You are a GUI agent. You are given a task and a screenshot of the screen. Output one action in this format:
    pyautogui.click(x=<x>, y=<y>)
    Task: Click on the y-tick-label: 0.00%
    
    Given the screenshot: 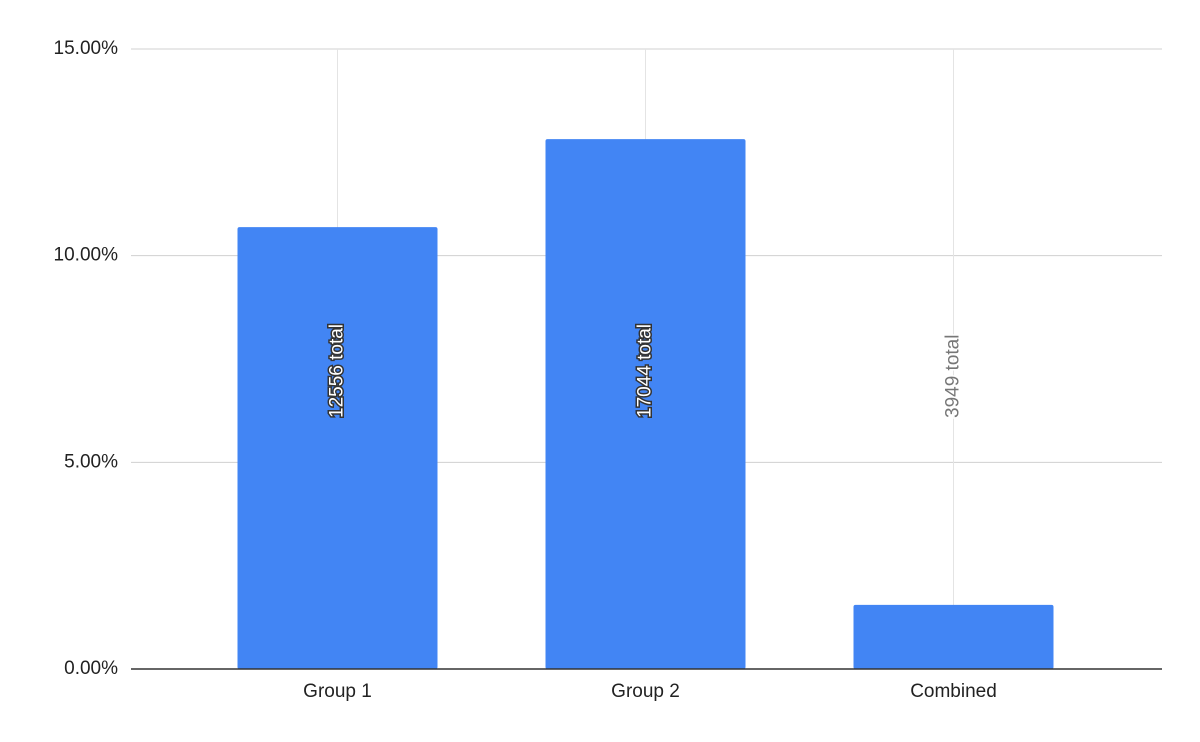 What is the action you would take?
    pyautogui.click(x=91, y=668)
    